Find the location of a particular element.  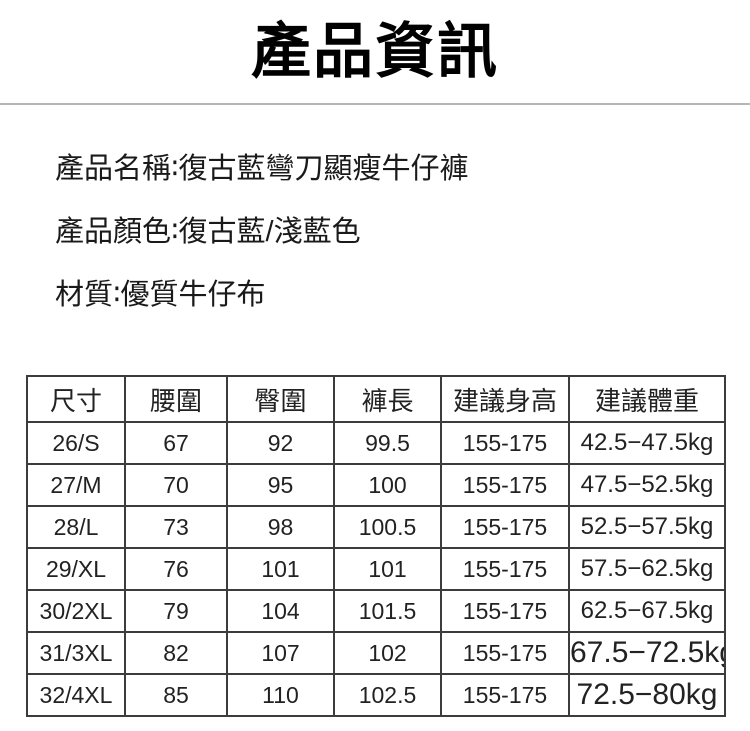

size-cell: 26/S is located at coordinates (76, 443).